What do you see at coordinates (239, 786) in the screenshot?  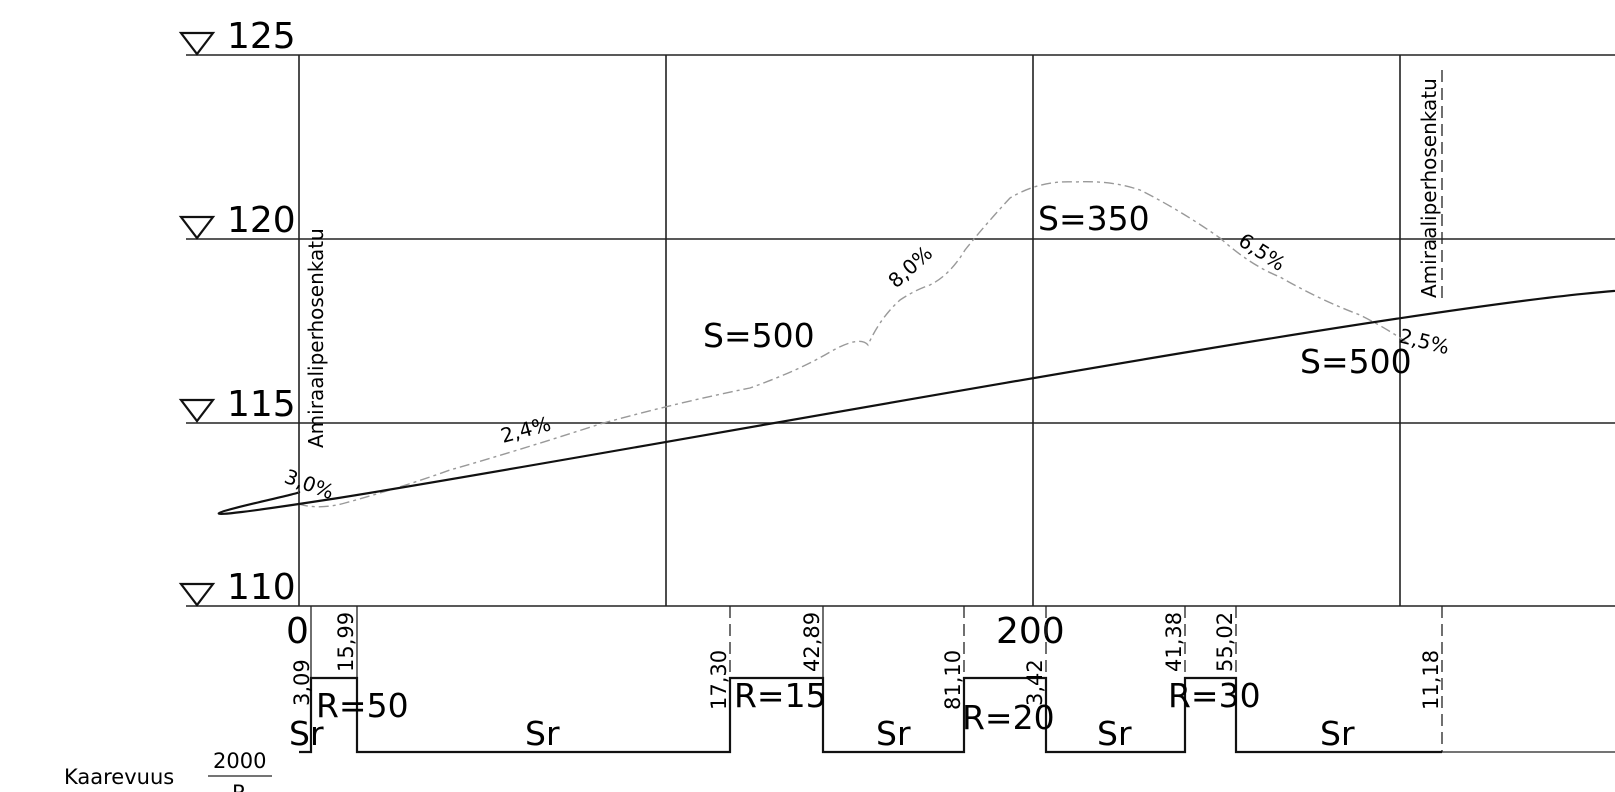 I see `curvature-fraction-denominator: R` at bounding box center [239, 786].